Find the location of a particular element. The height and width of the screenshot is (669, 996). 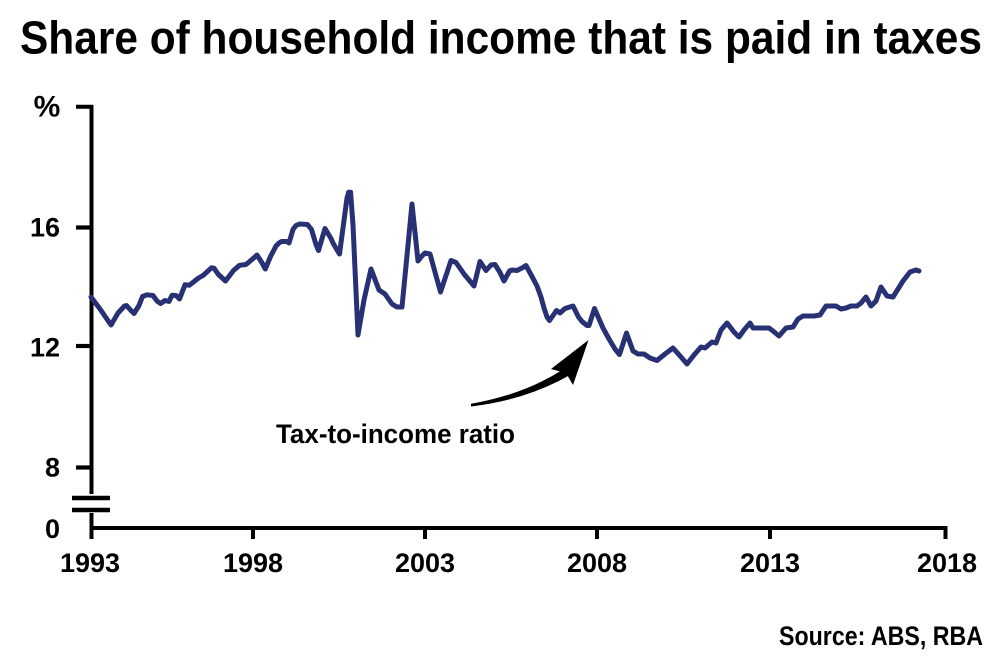

svg-text: 1993 is located at coordinates (90, 563).